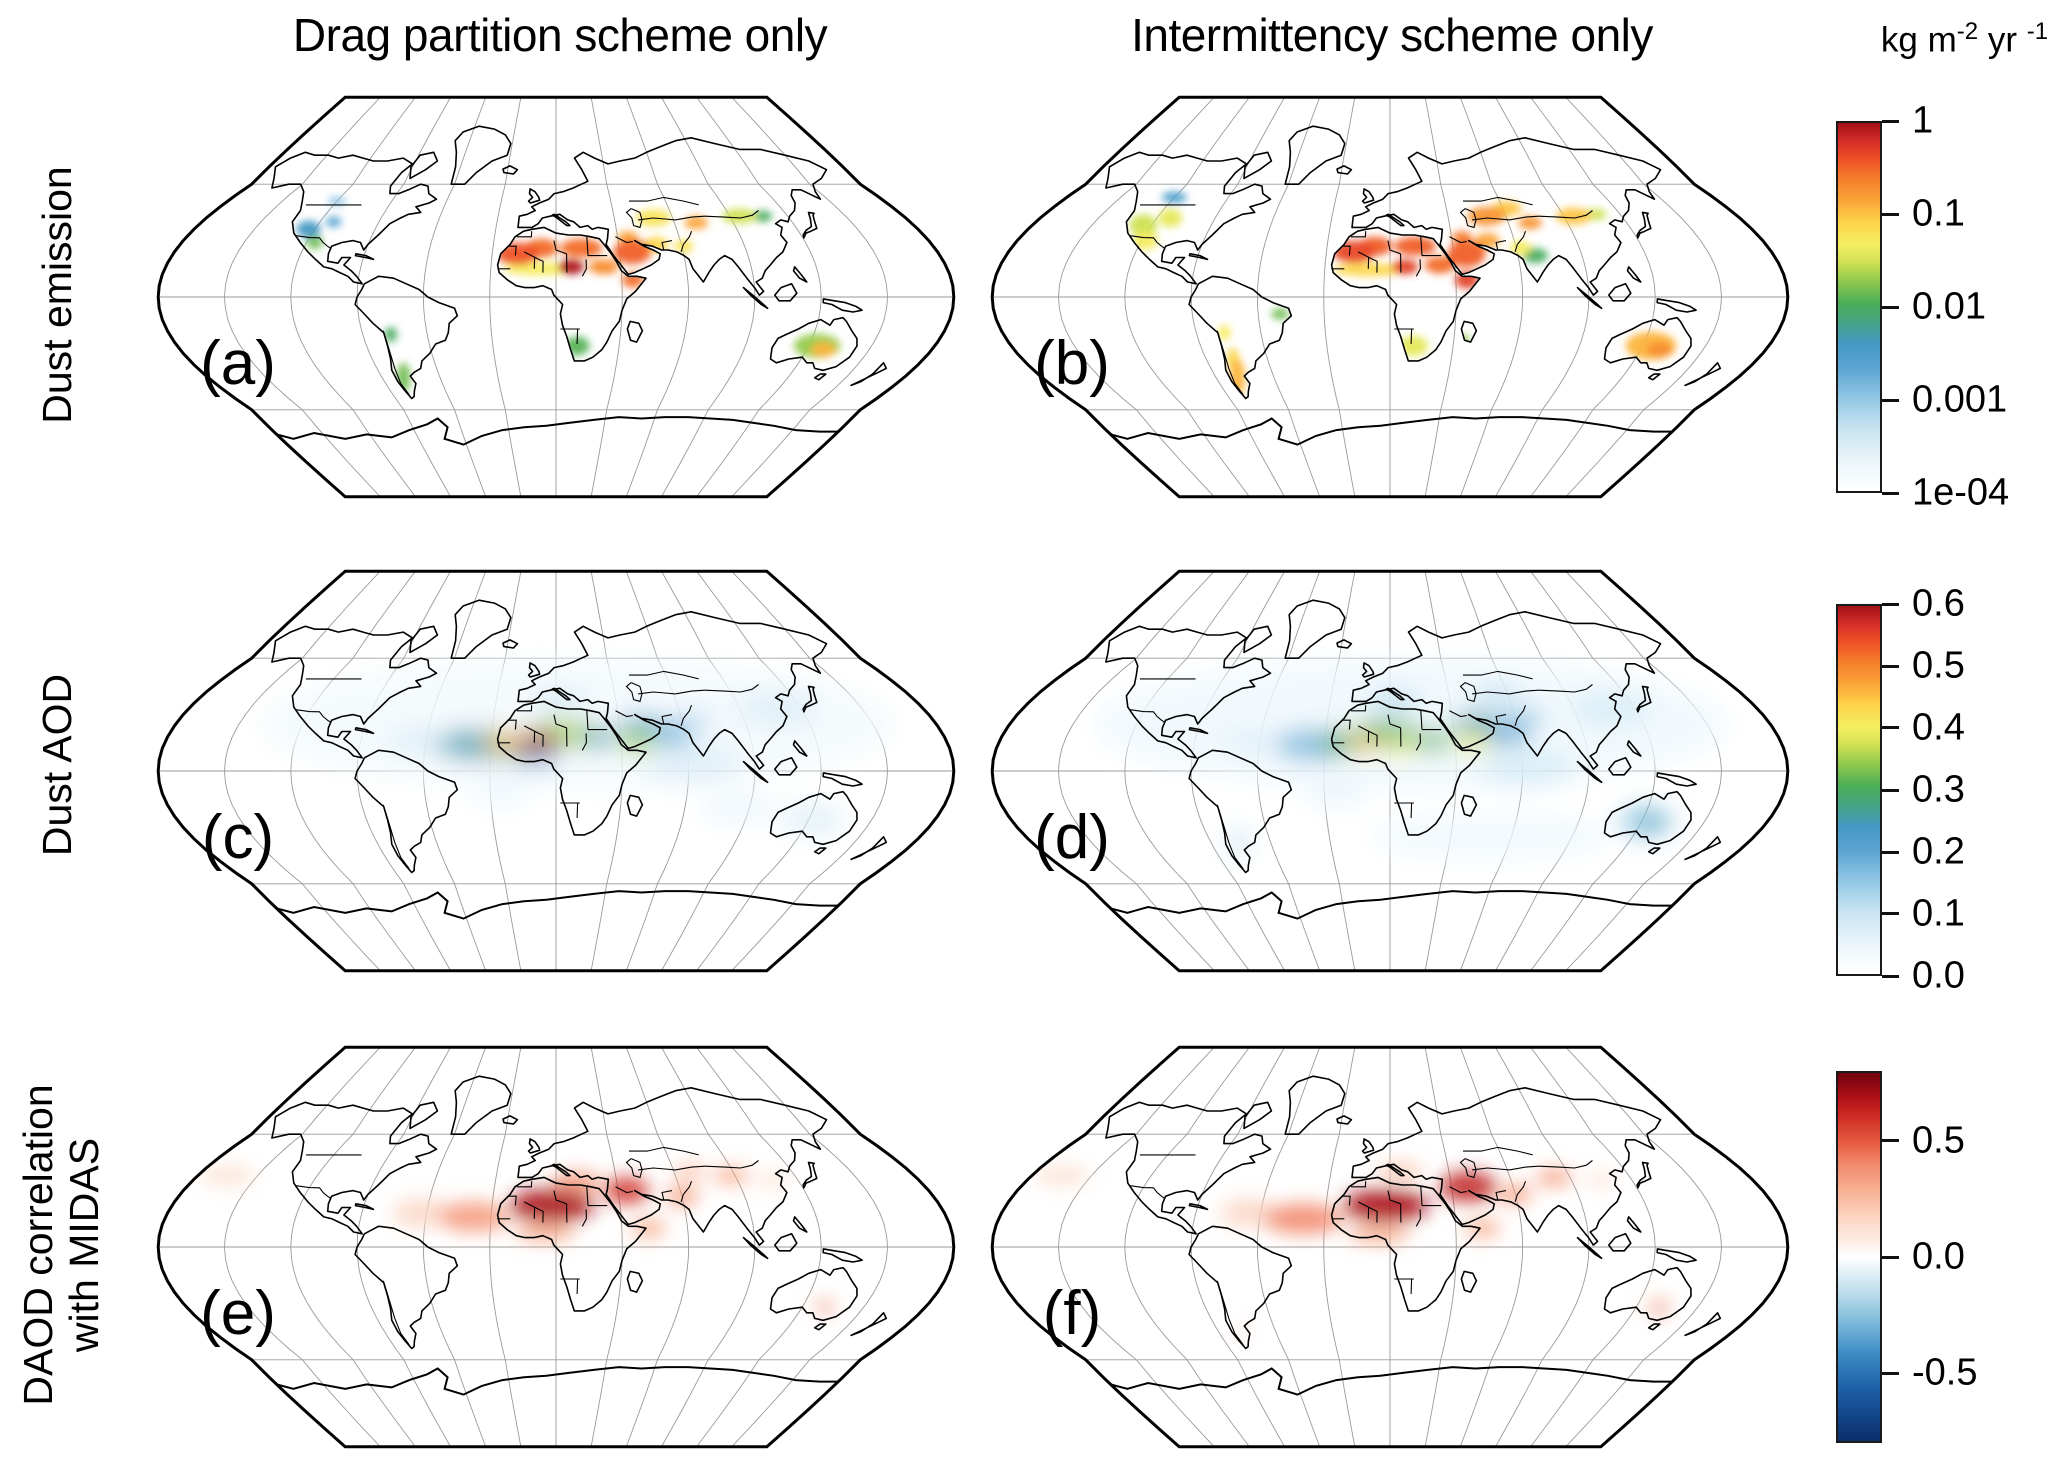 The height and width of the screenshot is (1481, 2067). Describe the element at coordinates (57, 765) in the screenshot. I see `row-label-dust-aod: Dust AOD` at that location.